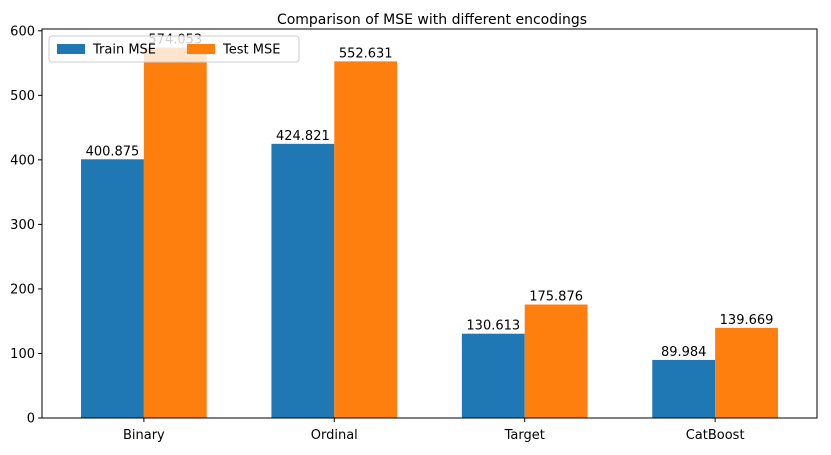 The height and width of the screenshot is (455, 831). Describe the element at coordinates (684, 352) in the screenshot. I see `bar-value-label: 89.984` at that location.